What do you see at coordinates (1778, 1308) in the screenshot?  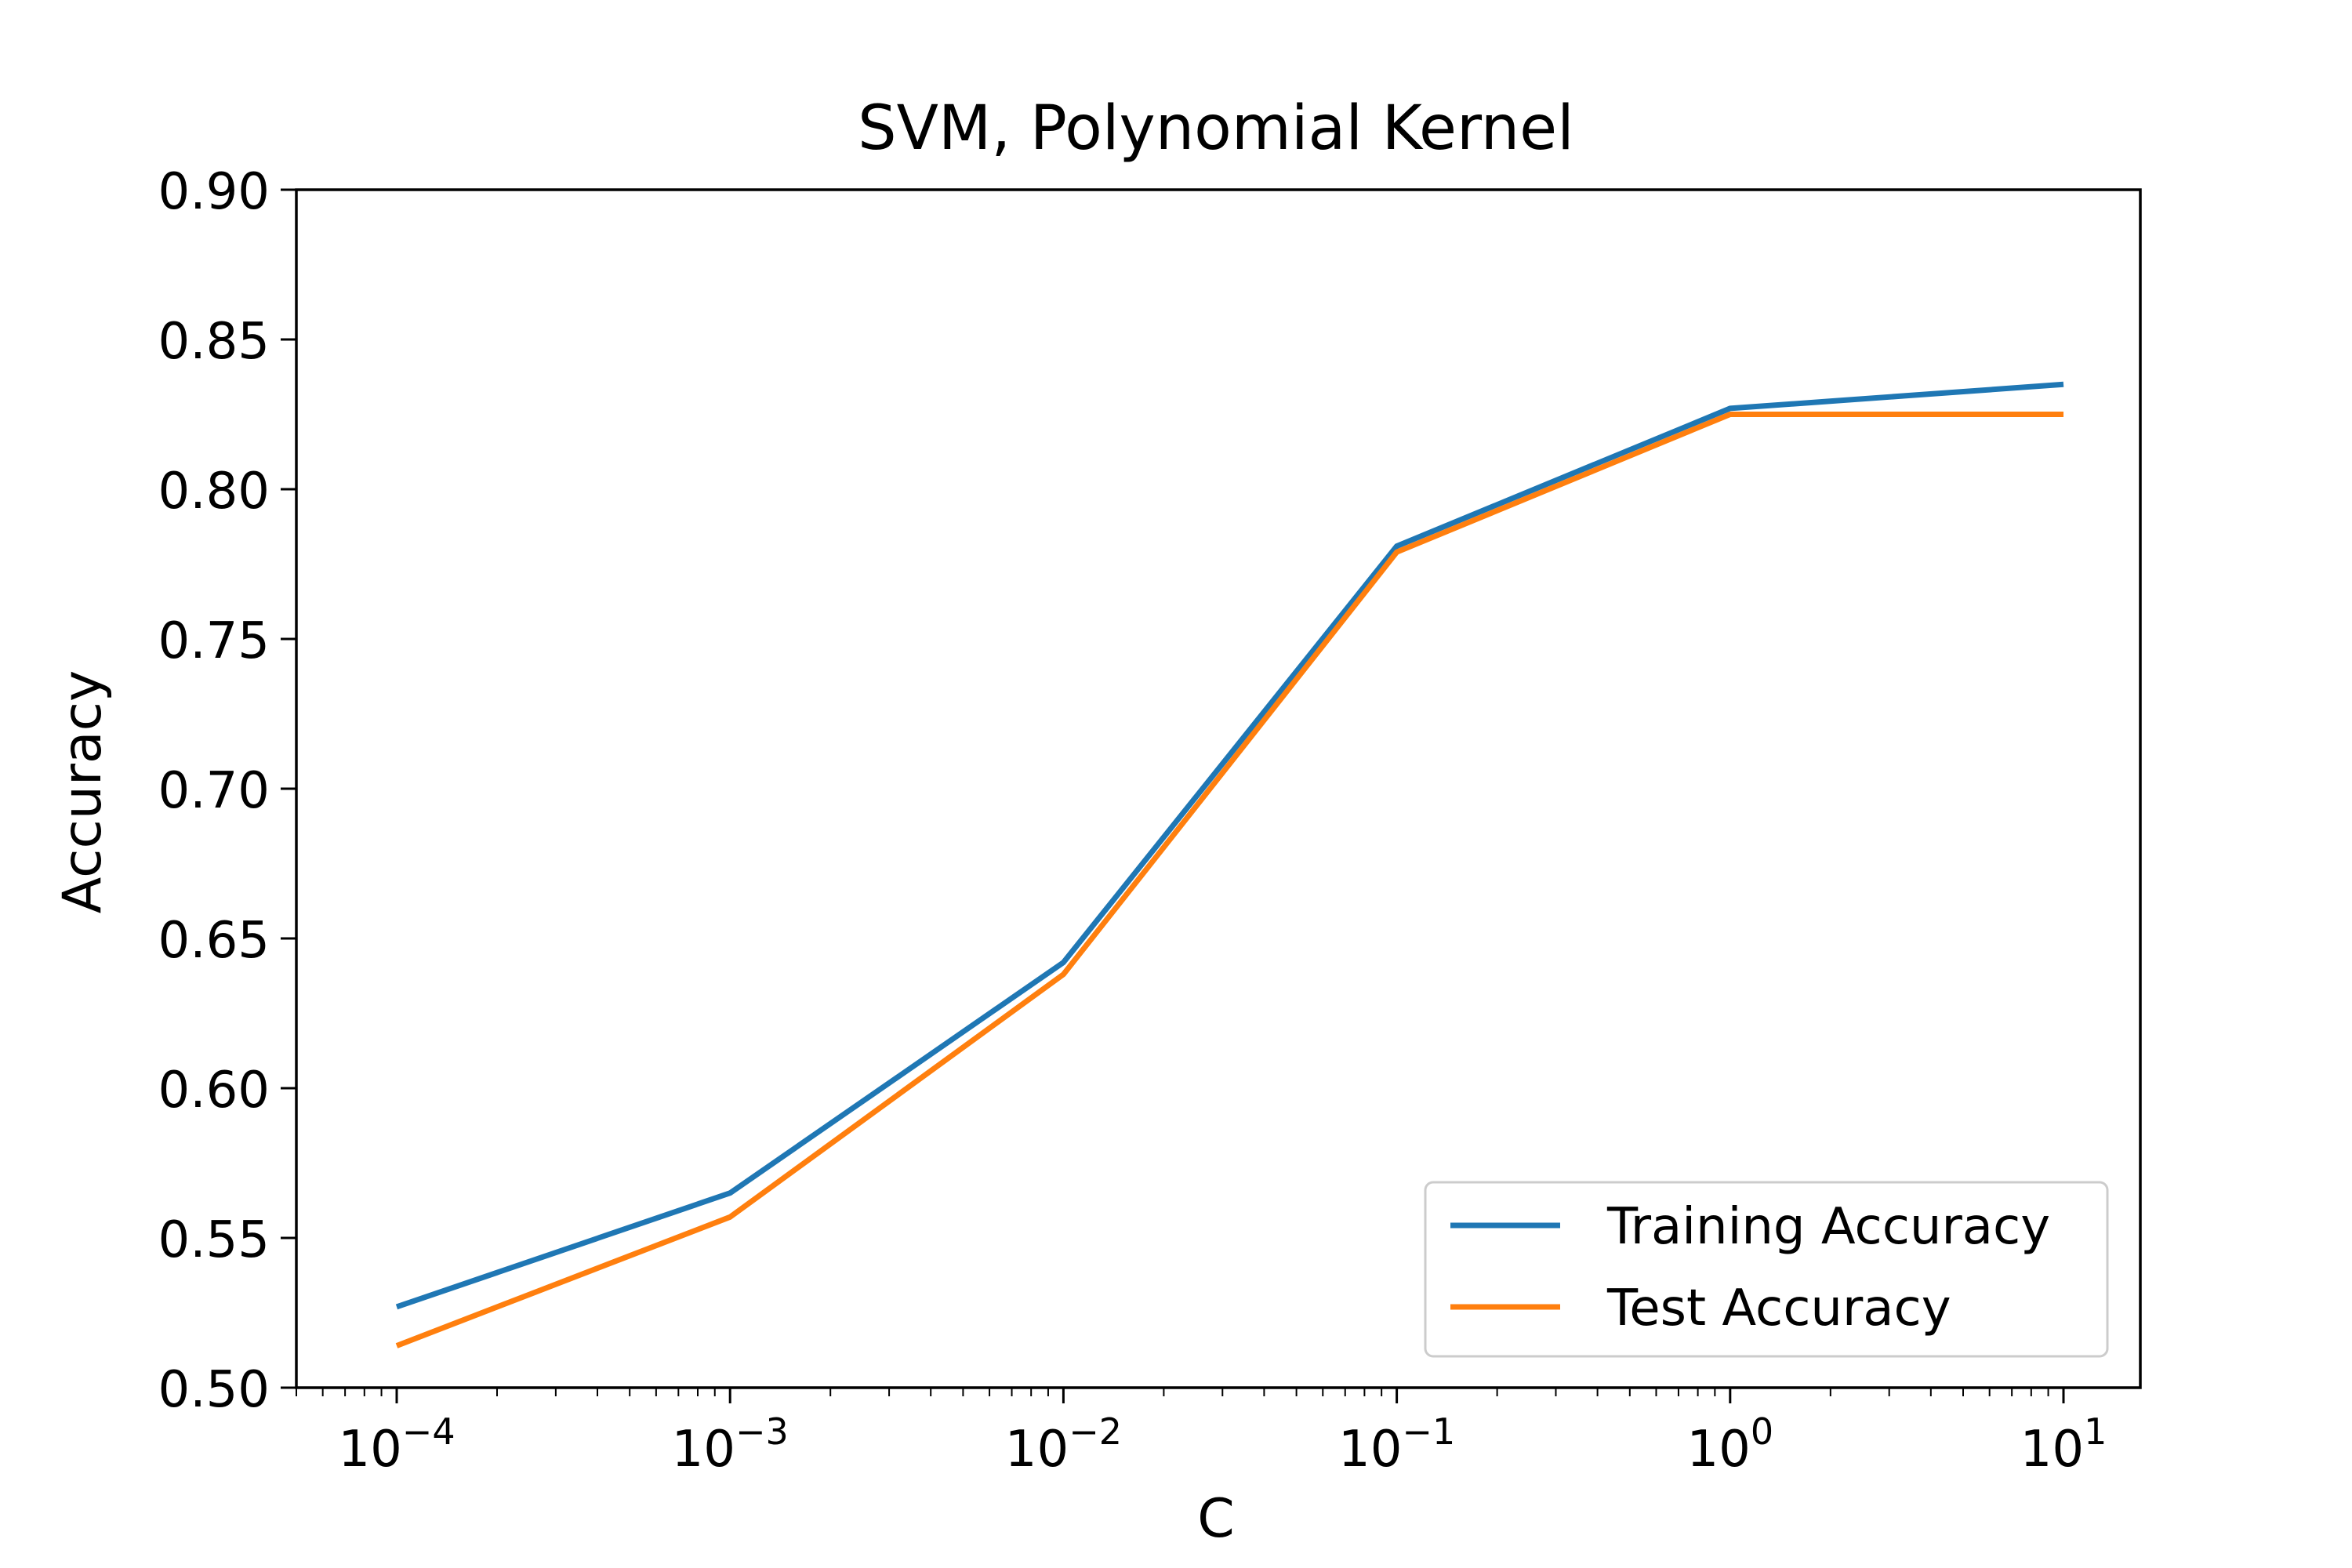 I see `legend-label: Test Accuracy` at bounding box center [1778, 1308].